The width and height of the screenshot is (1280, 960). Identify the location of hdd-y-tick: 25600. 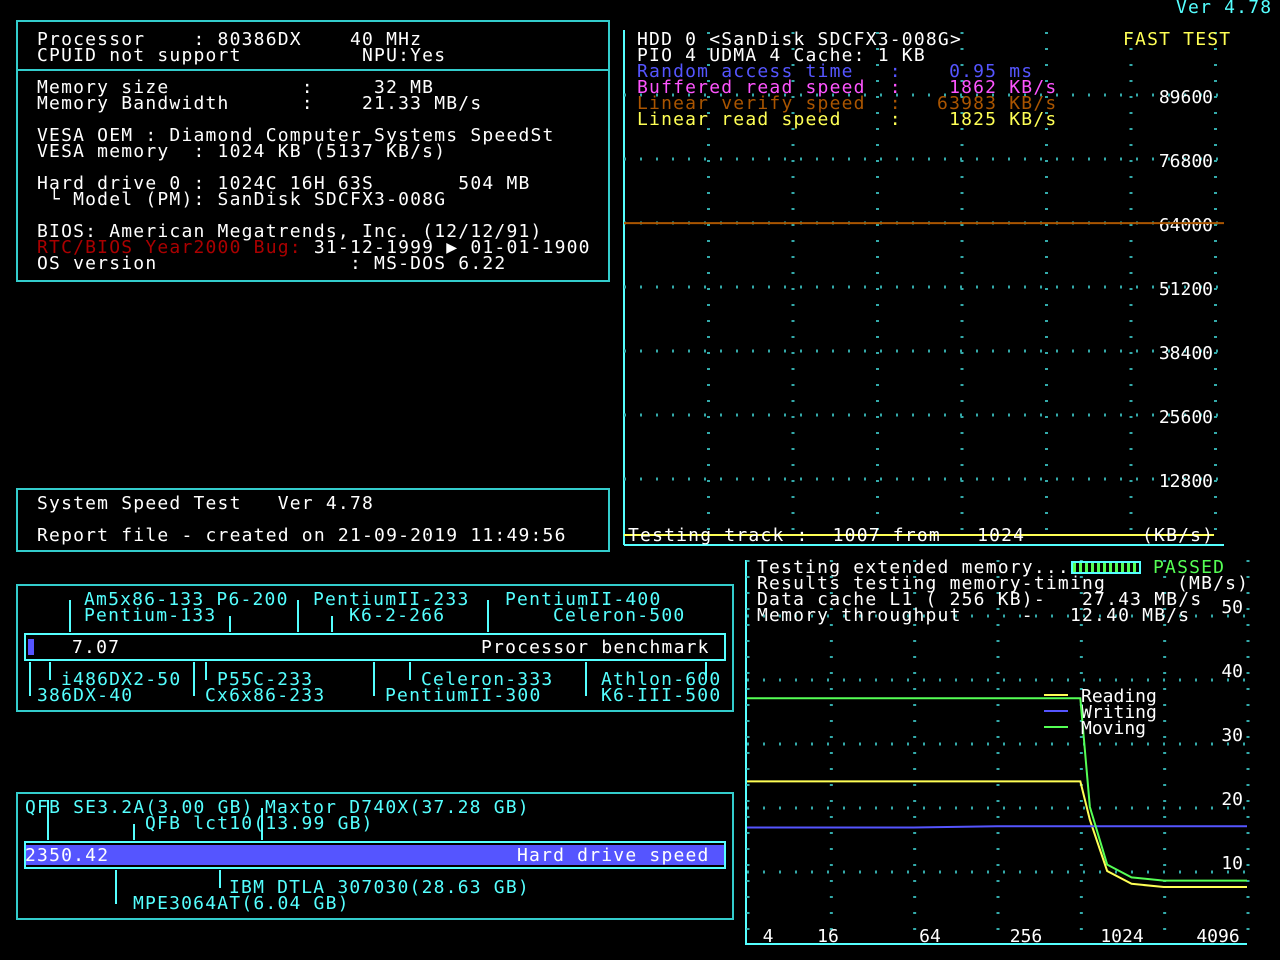
(1186, 417).